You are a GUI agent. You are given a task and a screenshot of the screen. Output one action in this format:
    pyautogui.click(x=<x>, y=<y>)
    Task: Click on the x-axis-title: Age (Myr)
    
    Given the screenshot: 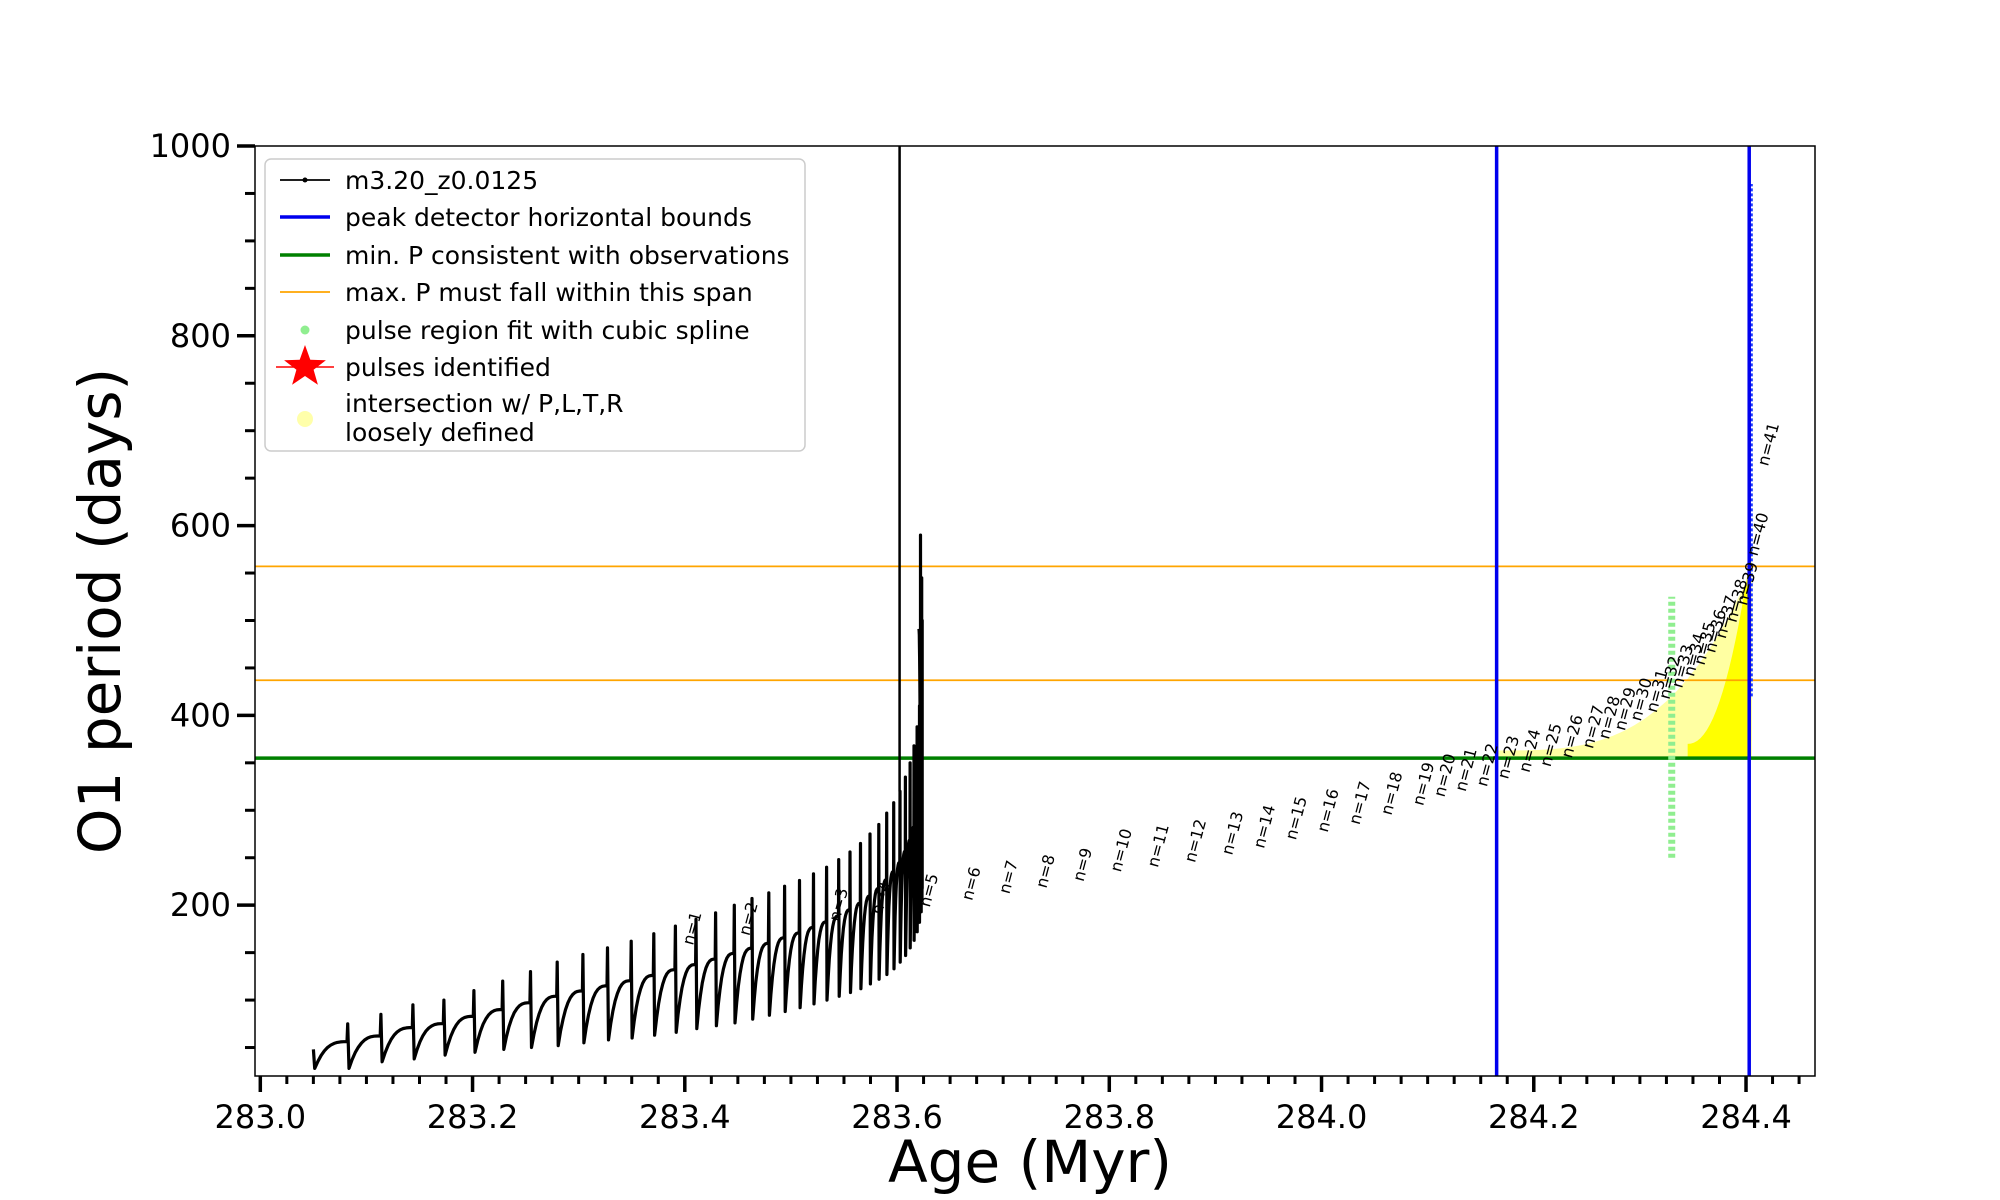 What is the action you would take?
    pyautogui.click(x=1030, y=1162)
    